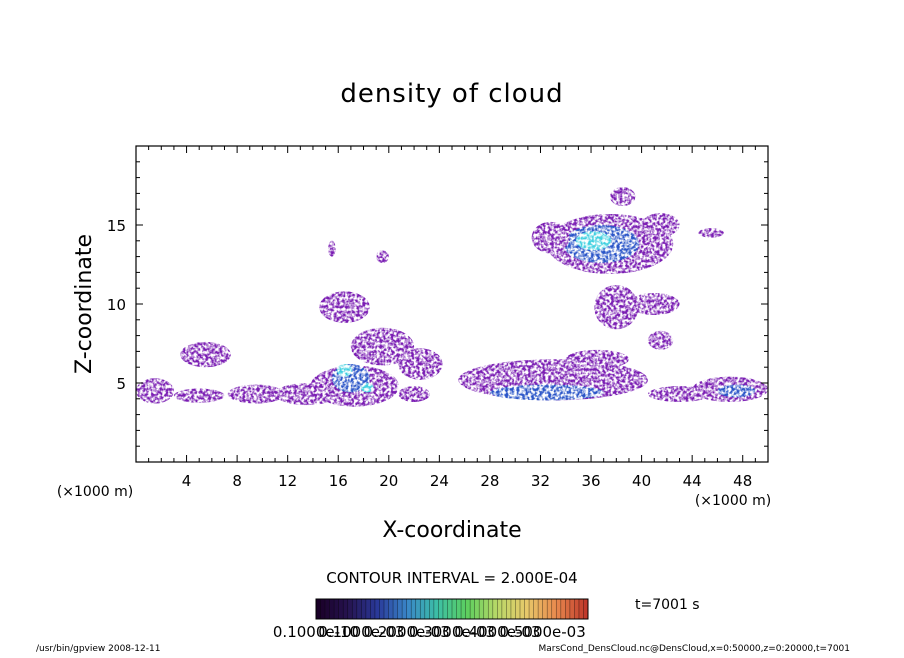  What do you see at coordinates (407, 632) in the screenshot?
I see `colorbar-label: 0.2000e-03` at bounding box center [407, 632].